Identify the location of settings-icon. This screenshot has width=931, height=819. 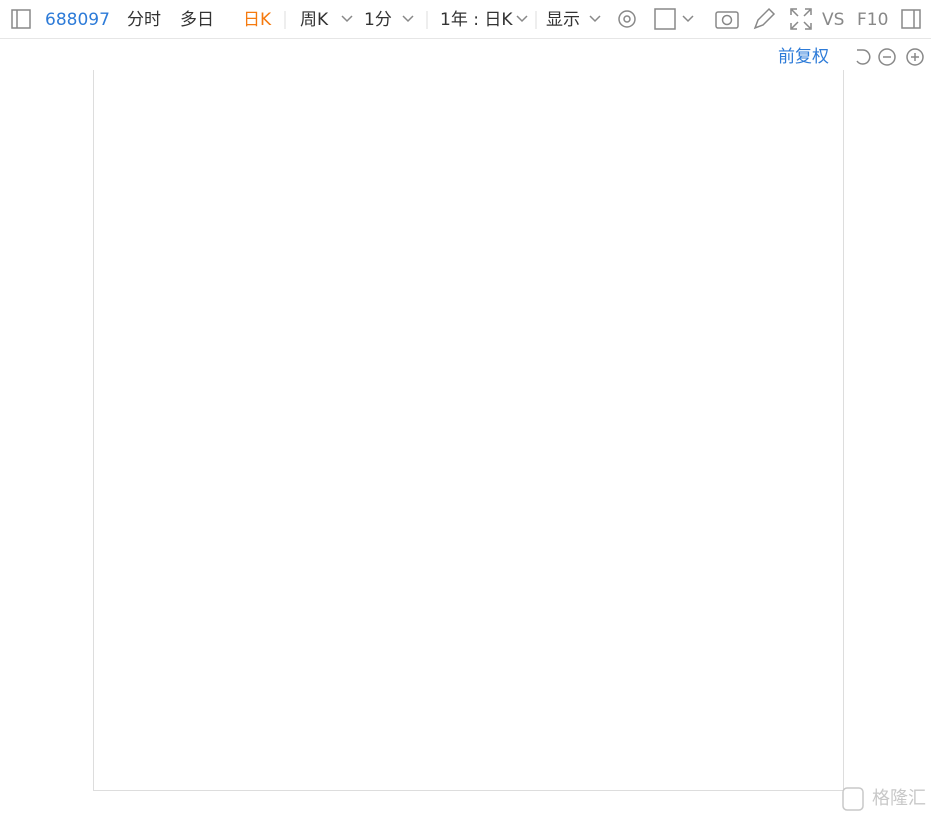
(627, 19).